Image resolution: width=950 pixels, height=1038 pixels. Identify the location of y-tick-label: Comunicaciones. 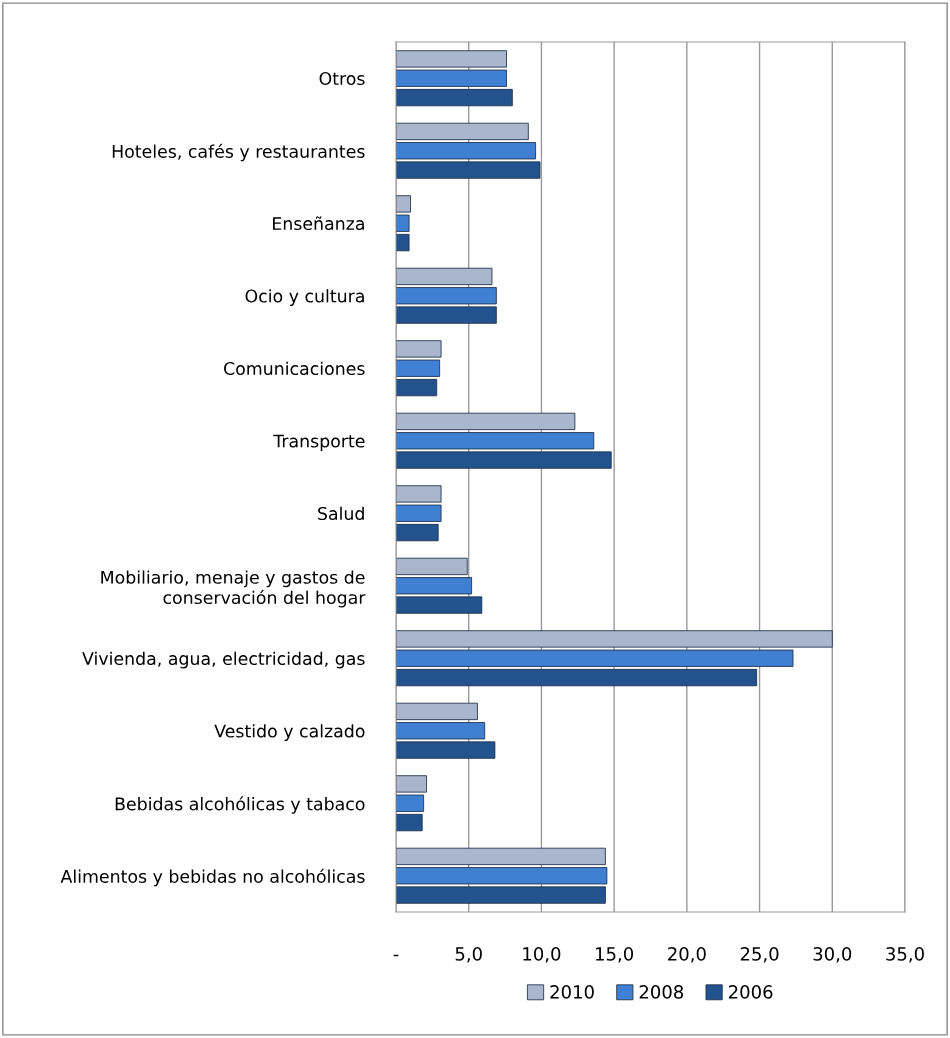
(294, 368).